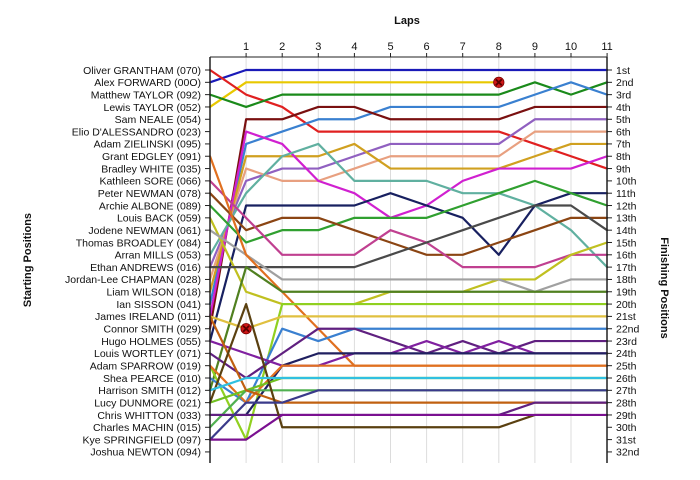 The width and height of the screenshot is (700, 480). Describe the element at coordinates (145, 366) in the screenshot. I see `driver-label: Adam SPARROW (019)` at that location.